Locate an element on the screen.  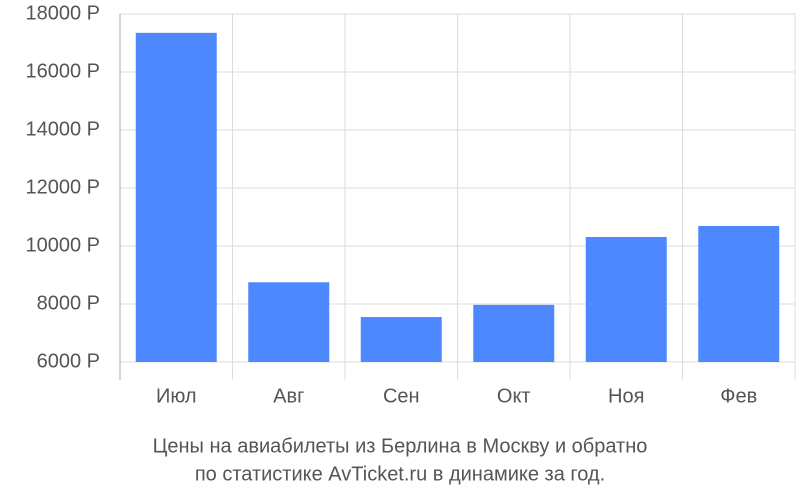
x-tick-label: Фев is located at coordinates (738, 396).